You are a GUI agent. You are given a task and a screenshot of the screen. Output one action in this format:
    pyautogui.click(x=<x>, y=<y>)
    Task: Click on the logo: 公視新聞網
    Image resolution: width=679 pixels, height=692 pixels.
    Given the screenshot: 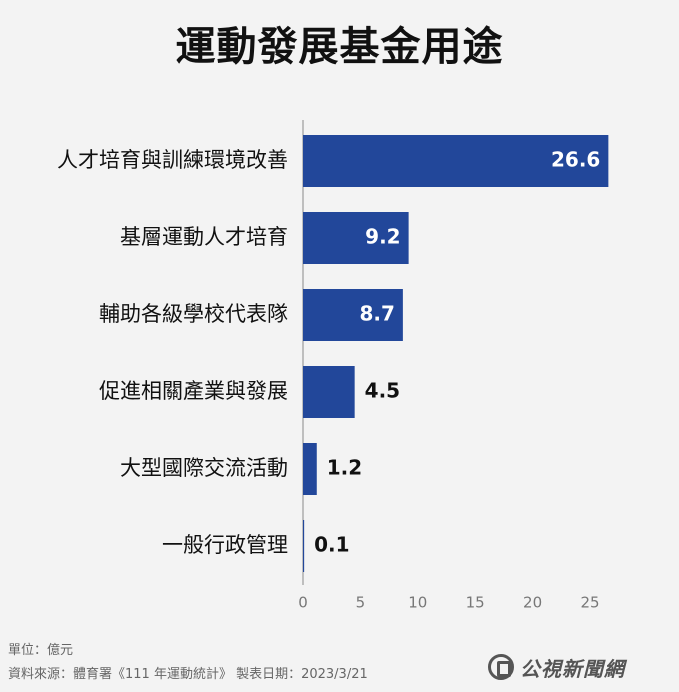 What is the action you would take?
    pyautogui.click(x=578, y=667)
    